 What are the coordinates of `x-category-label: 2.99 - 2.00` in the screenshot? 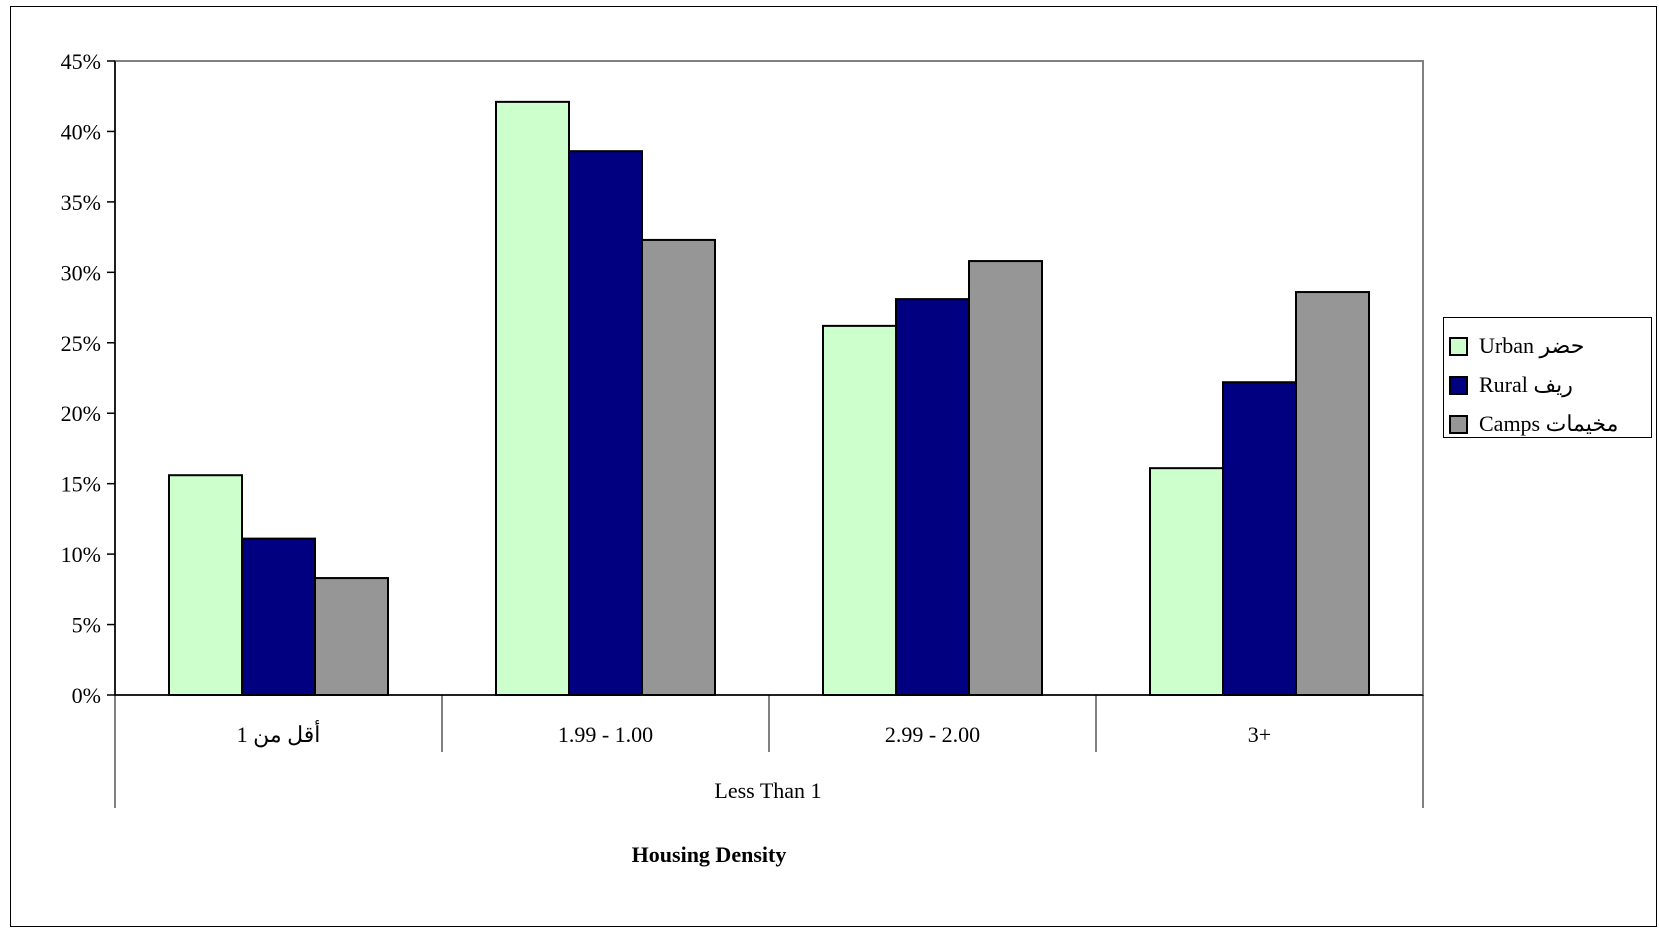 It's located at (932, 734).